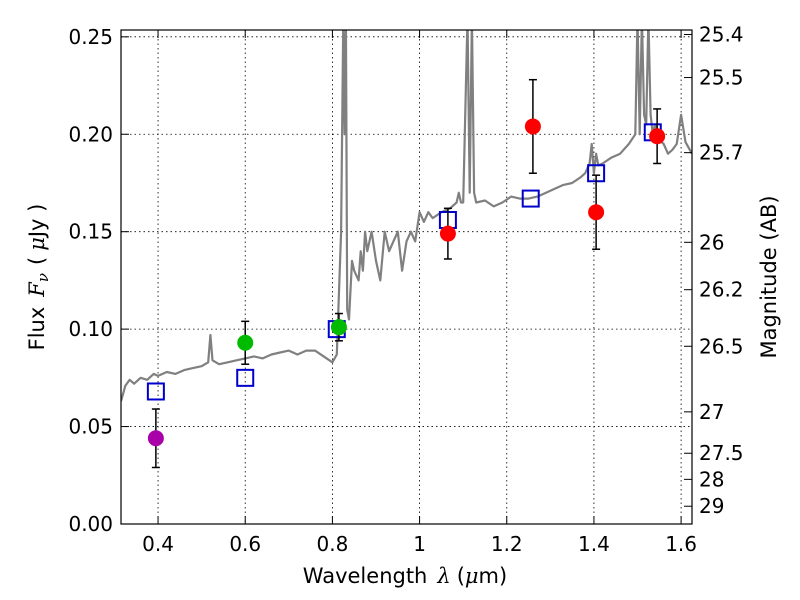 The height and width of the screenshot is (600, 800). What do you see at coordinates (90, 427) in the screenshot?
I see `y-tick-label: 0.05` at bounding box center [90, 427].